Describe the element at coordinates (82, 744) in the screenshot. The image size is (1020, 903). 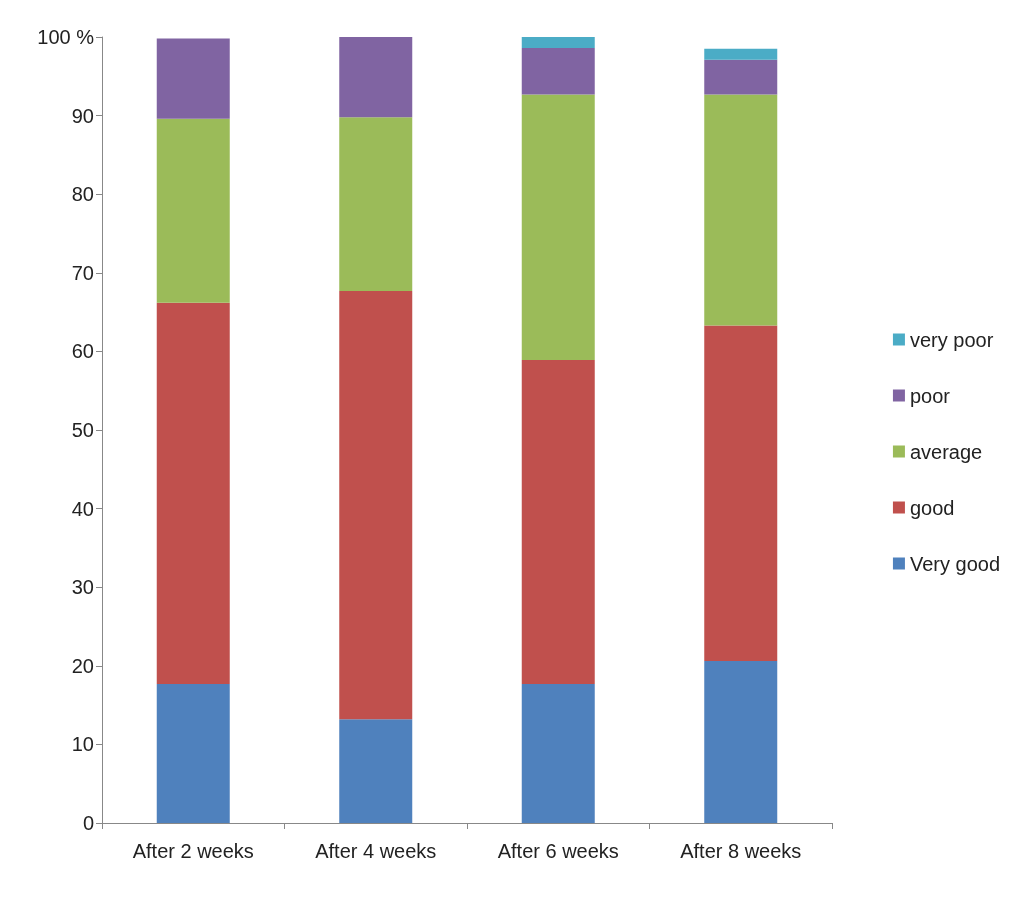
I see `y-tick-label: 10` at that location.